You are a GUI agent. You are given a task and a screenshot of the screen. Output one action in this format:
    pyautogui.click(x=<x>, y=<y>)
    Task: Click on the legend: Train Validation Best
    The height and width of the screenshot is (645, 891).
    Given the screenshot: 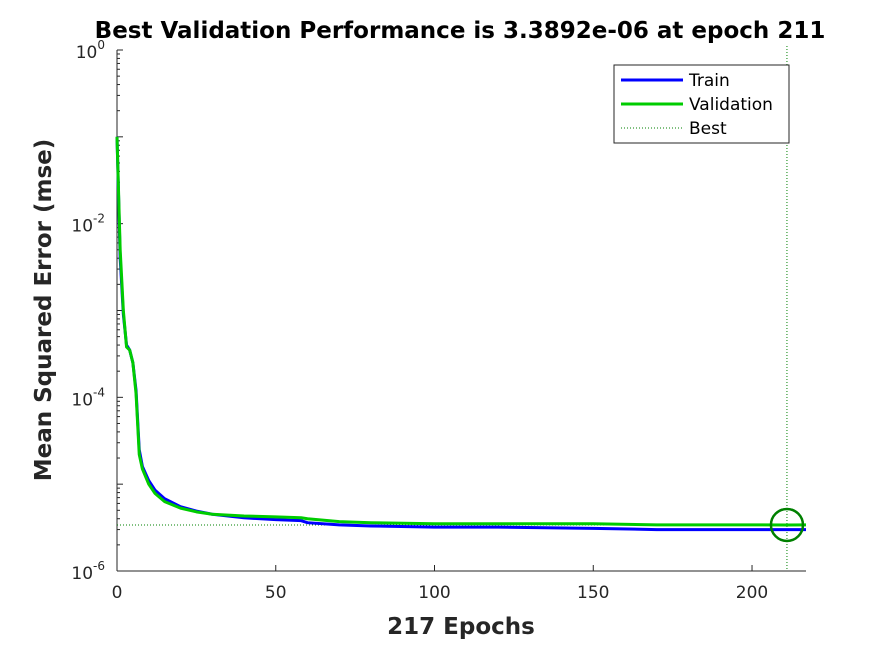 What is the action you would take?
    pyautogui.click(x=701, y=104)
    